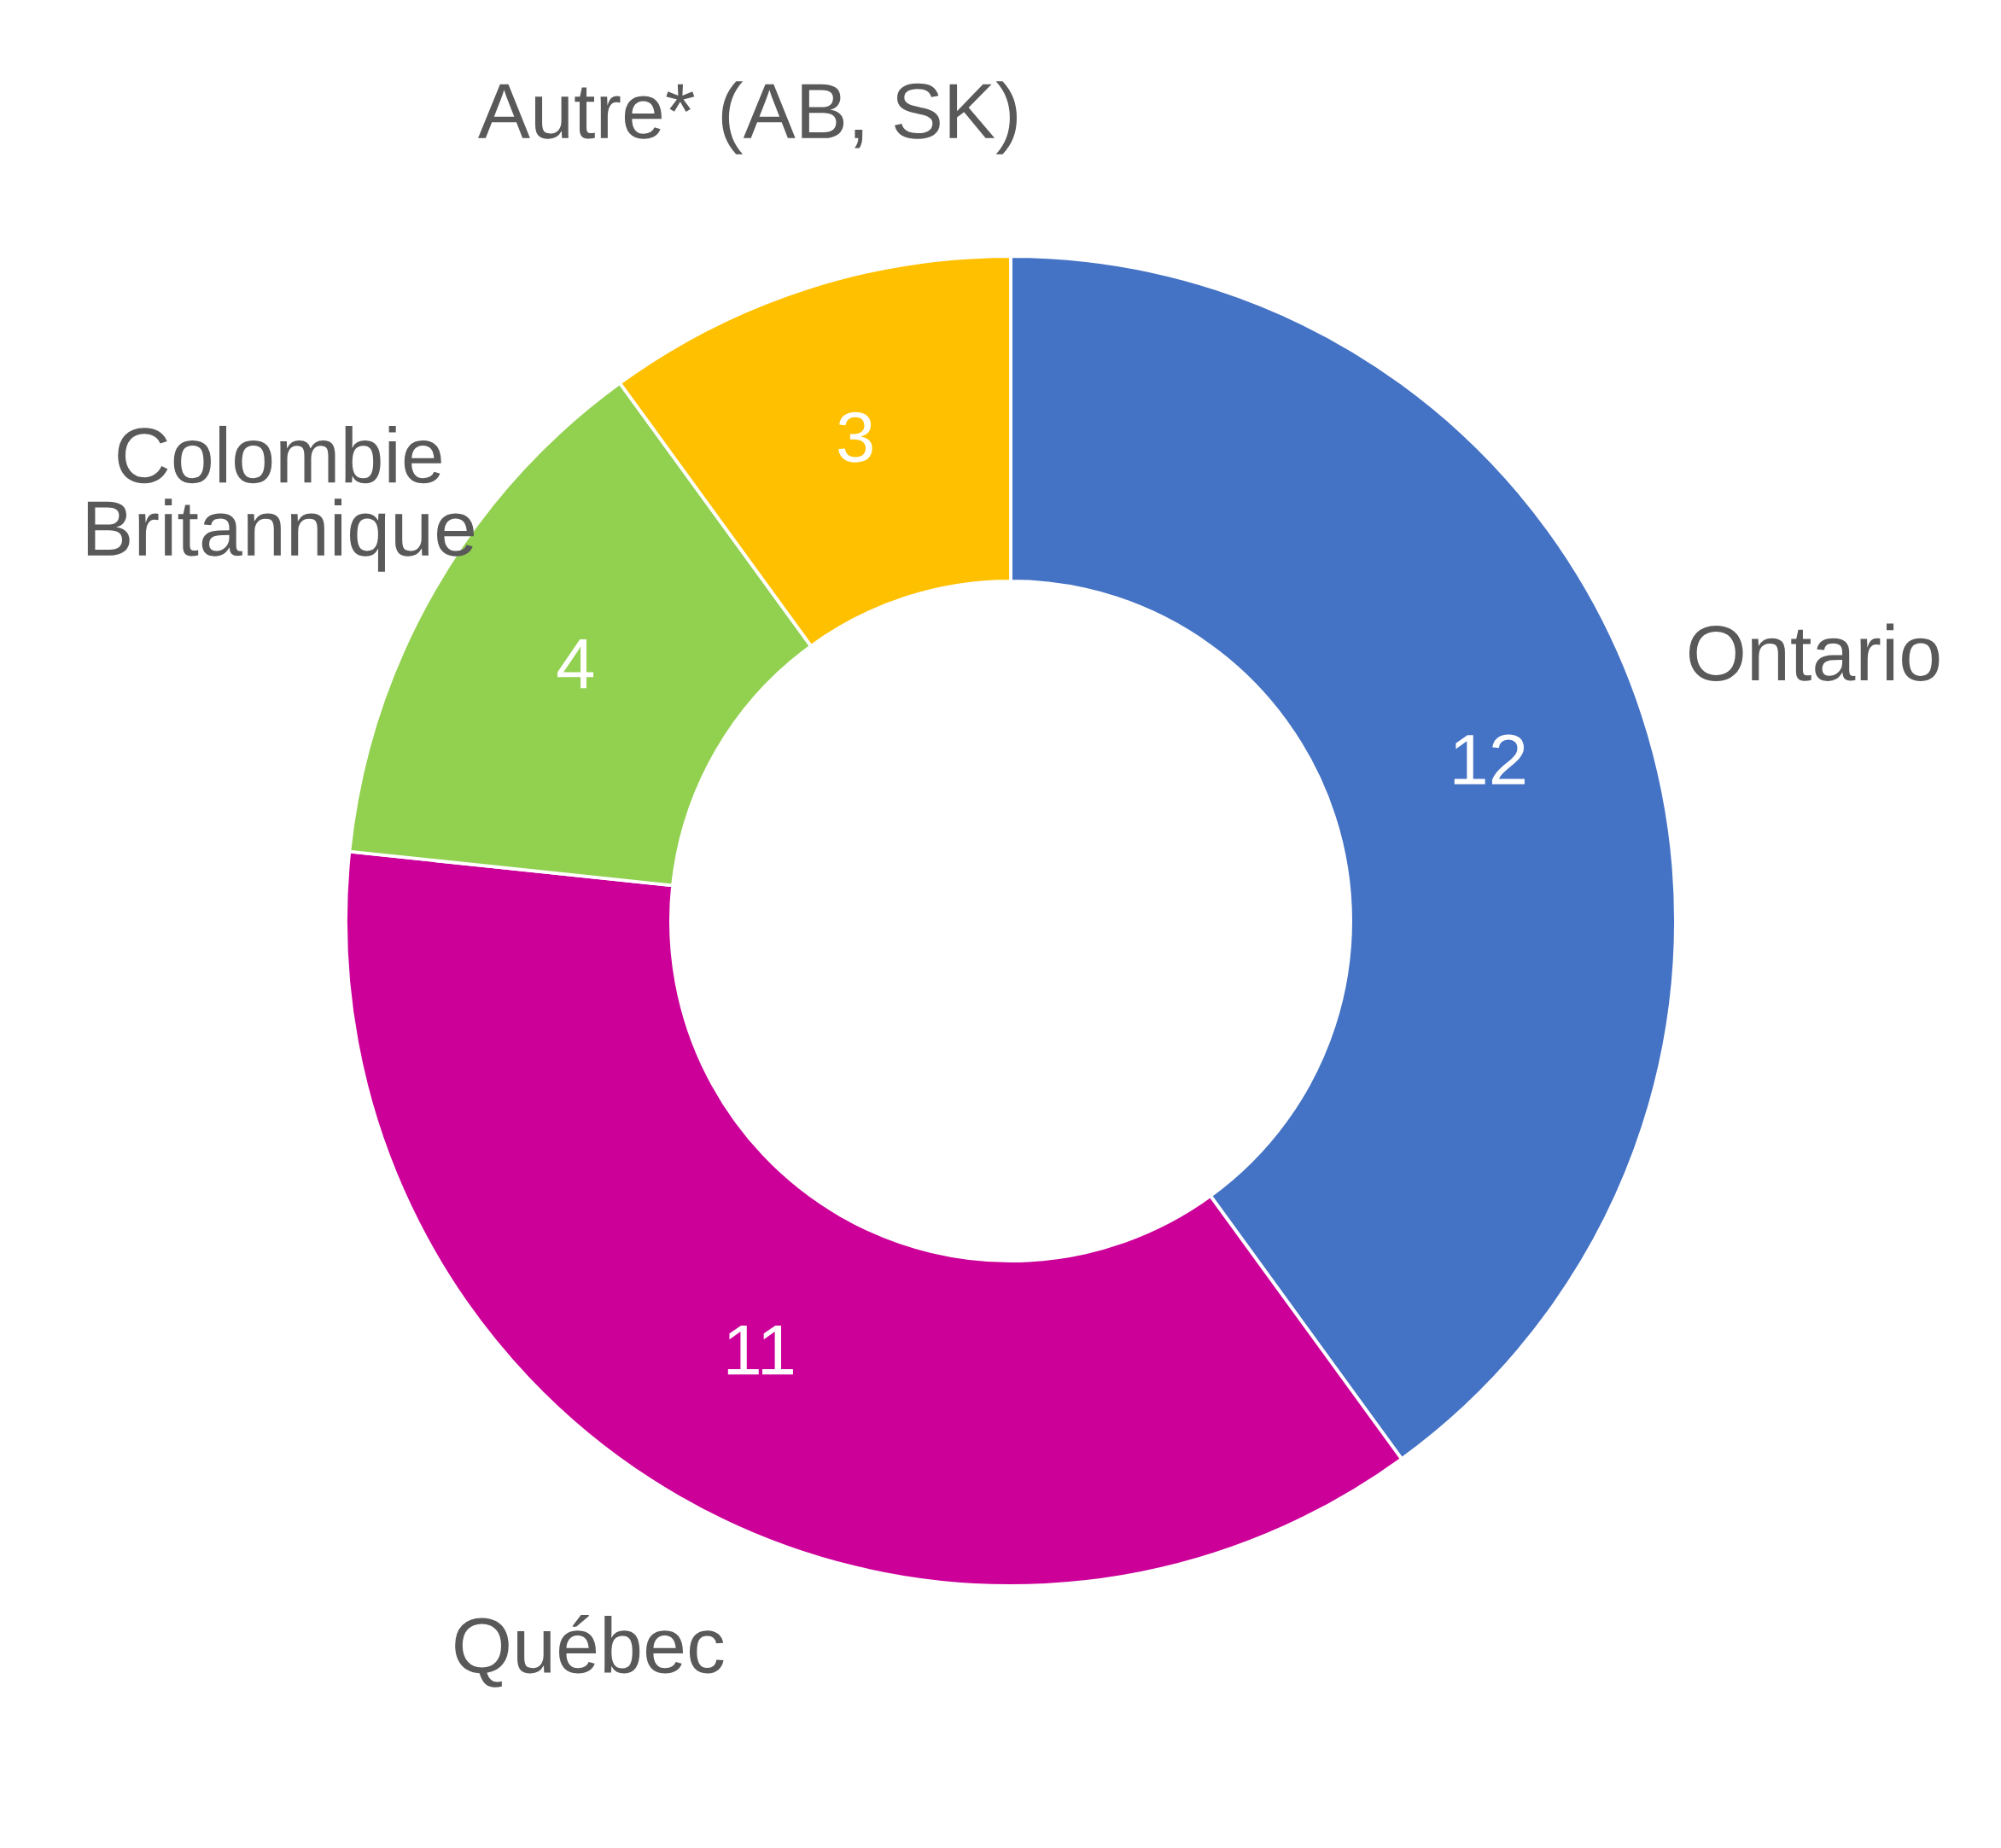  Describe the element at coordinates (1489, 759) in the screenshot. I see `data-label: 12` at that location.